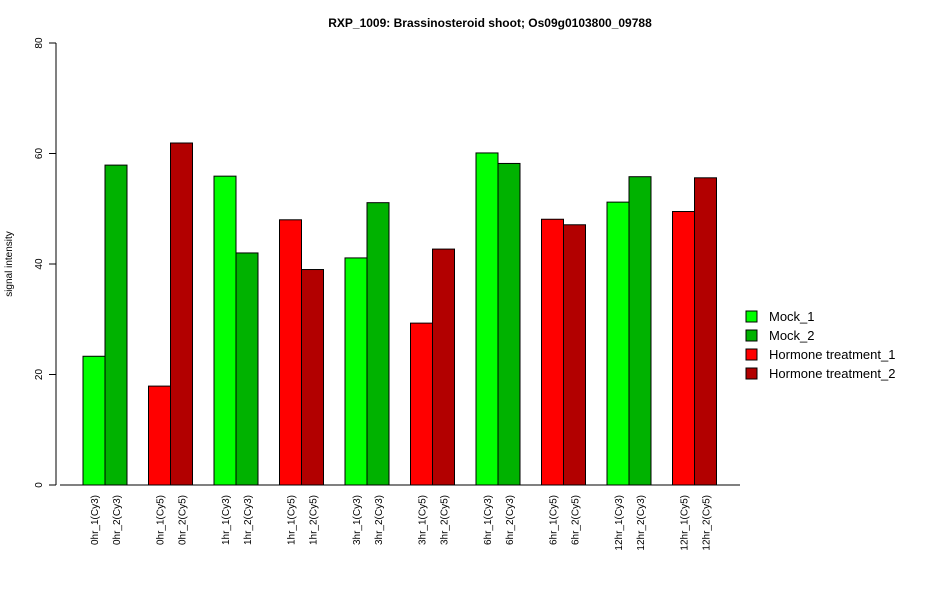  Describe the element at coordinates (183, 520) in the screenshot. I see `x-tick-label: 0hr_2(Cy5)` at that location.